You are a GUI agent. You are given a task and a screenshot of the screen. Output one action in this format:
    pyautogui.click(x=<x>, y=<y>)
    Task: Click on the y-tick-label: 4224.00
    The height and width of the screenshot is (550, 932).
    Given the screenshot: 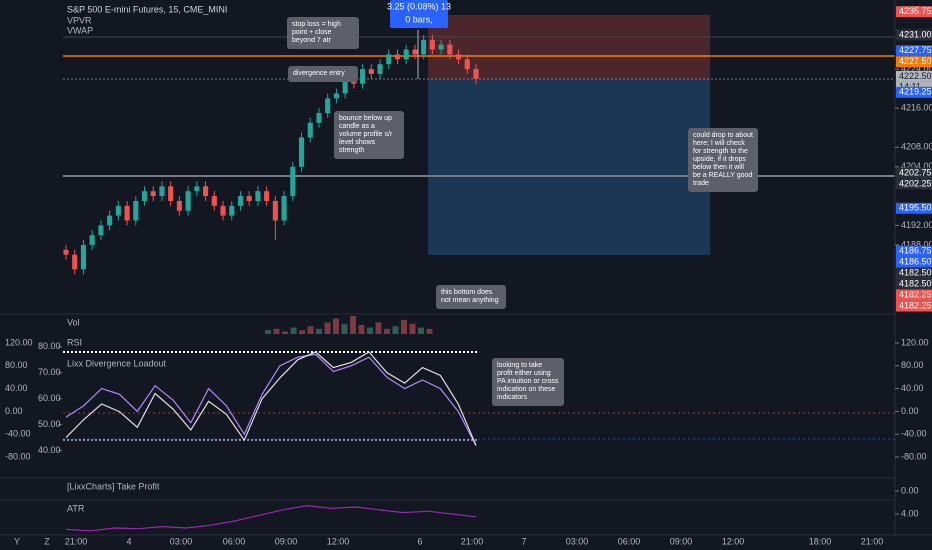 What is the action you would take?
    pyautogui.click(x=916, y=68)
    